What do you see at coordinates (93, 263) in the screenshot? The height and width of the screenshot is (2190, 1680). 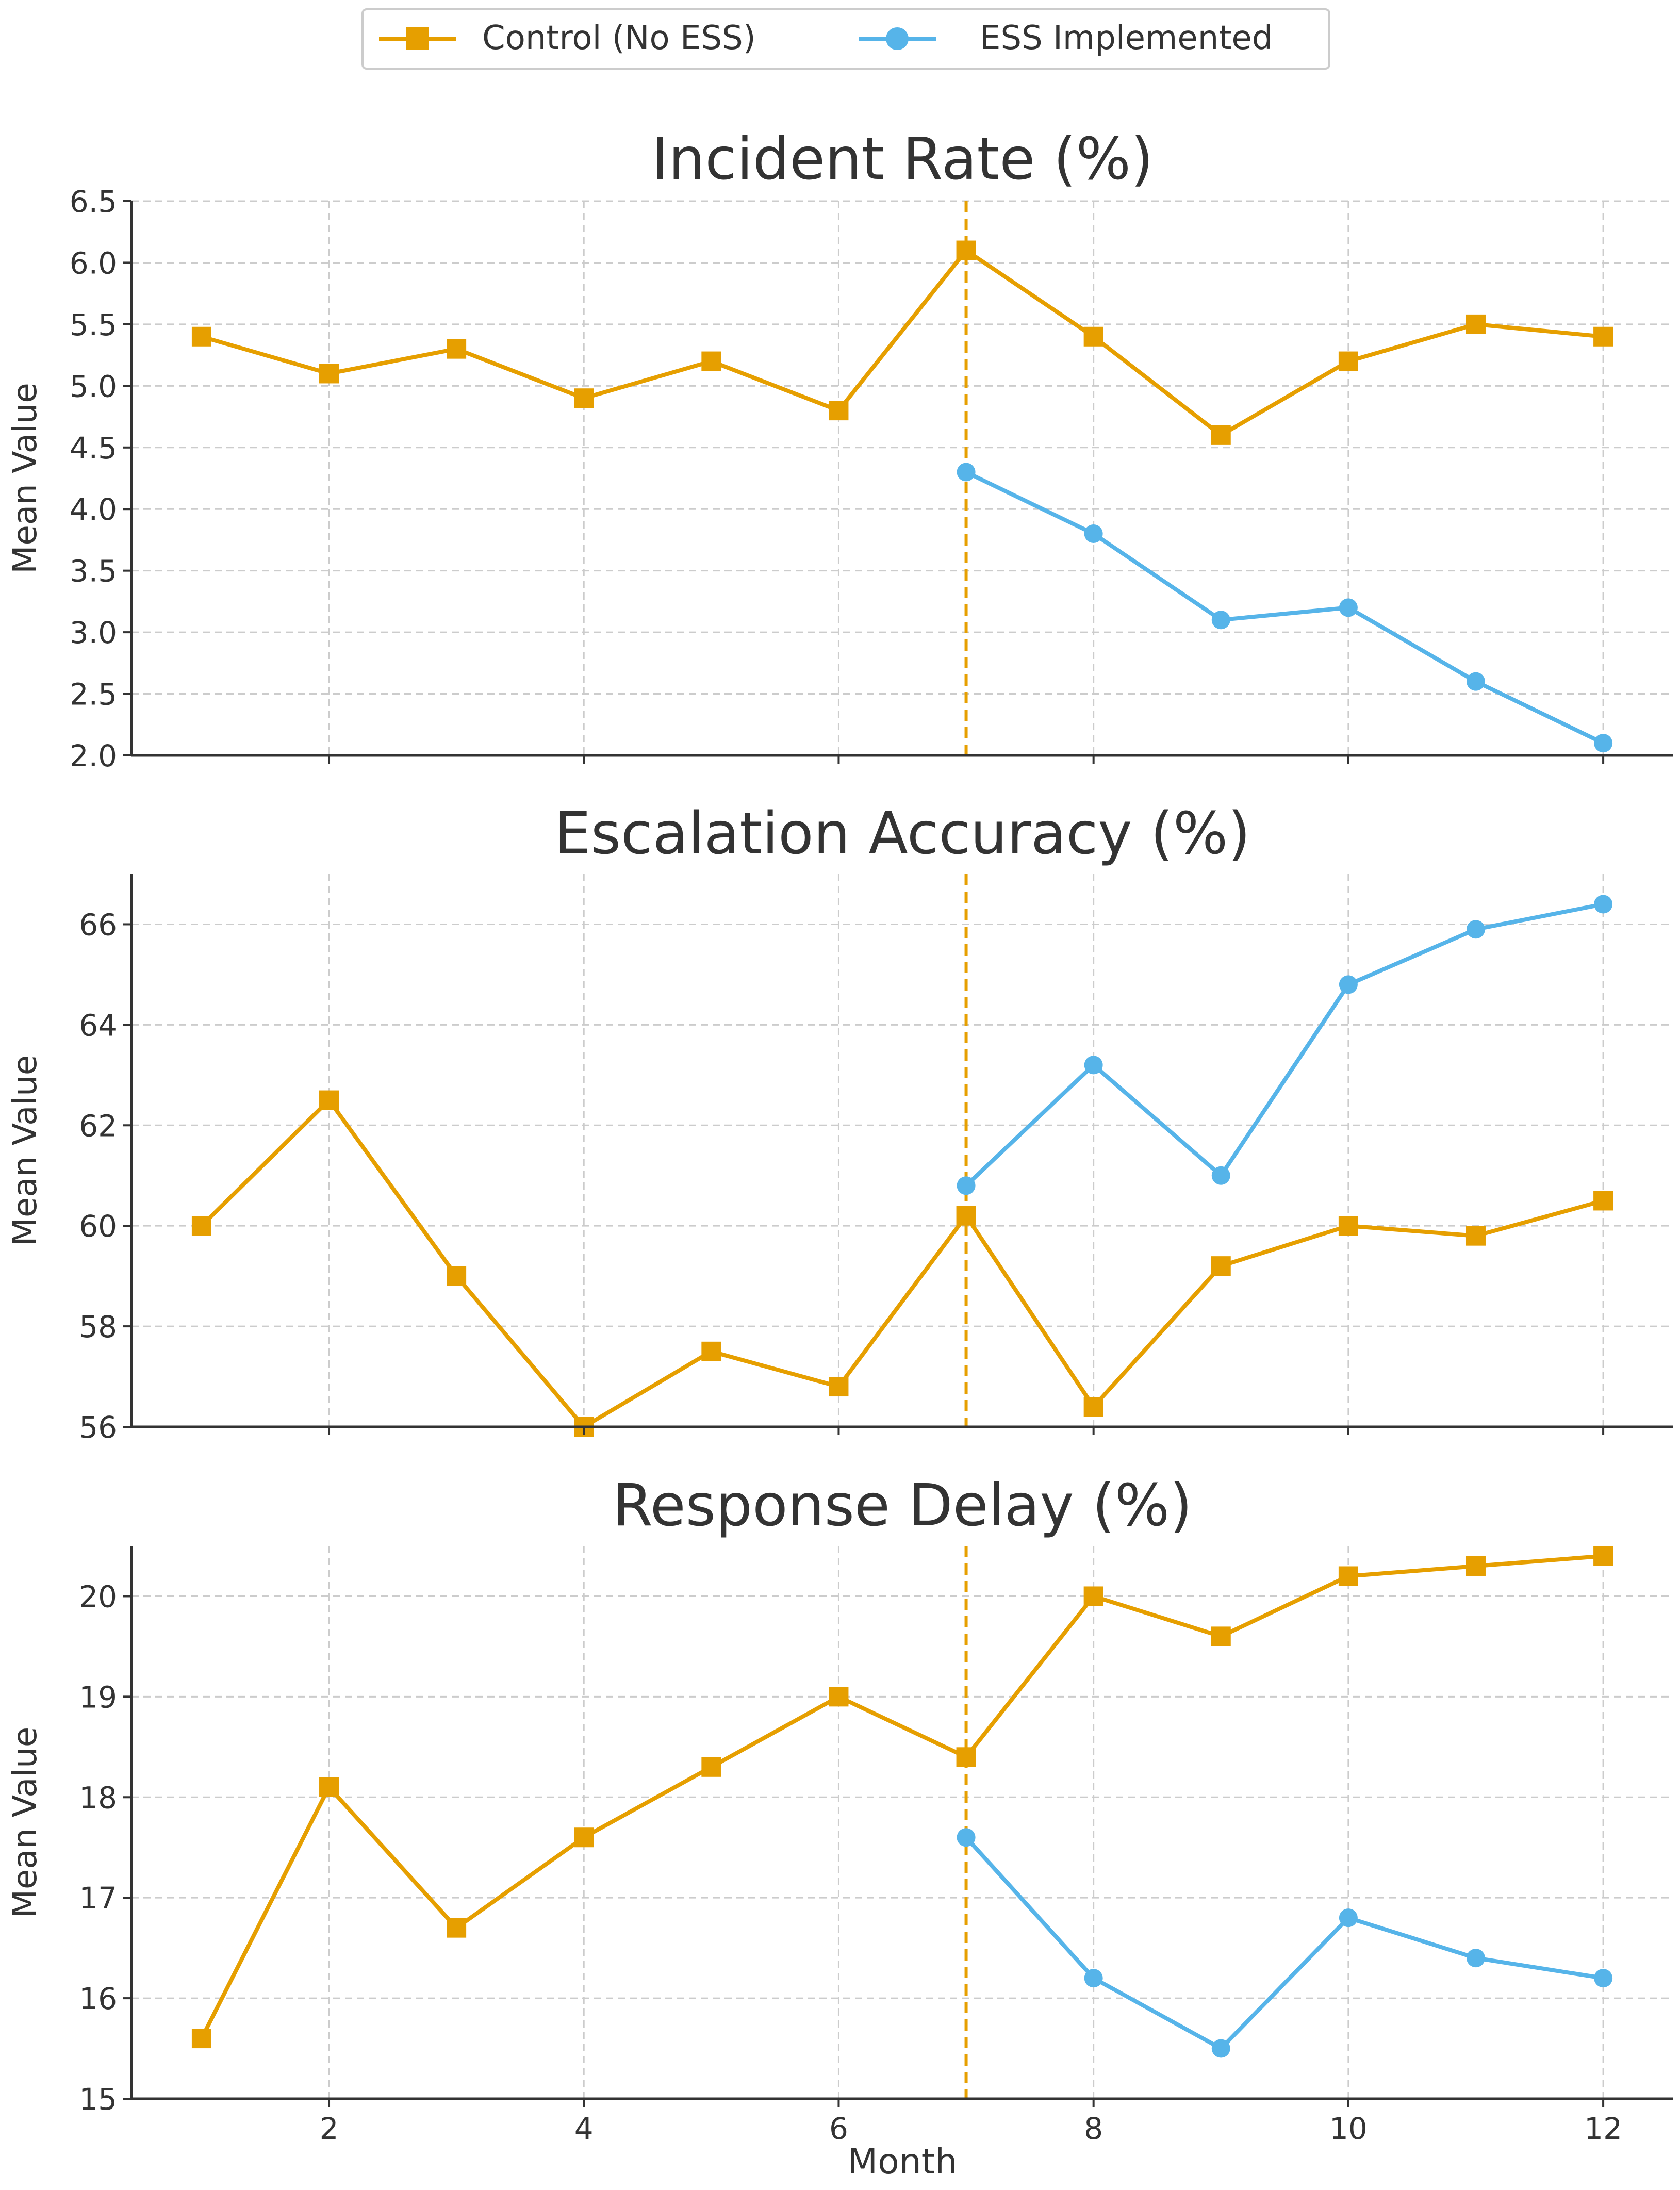 I see `y-tick-label: 6.0` at bounding box center [93, 263].